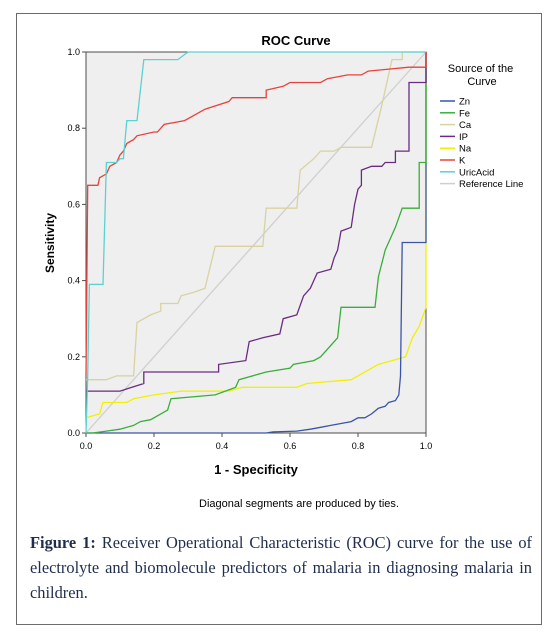 Image resolution: width=560 pixels, height=643 pixels. I want to click on x-tick-label: 0.4, so click(222, 446).